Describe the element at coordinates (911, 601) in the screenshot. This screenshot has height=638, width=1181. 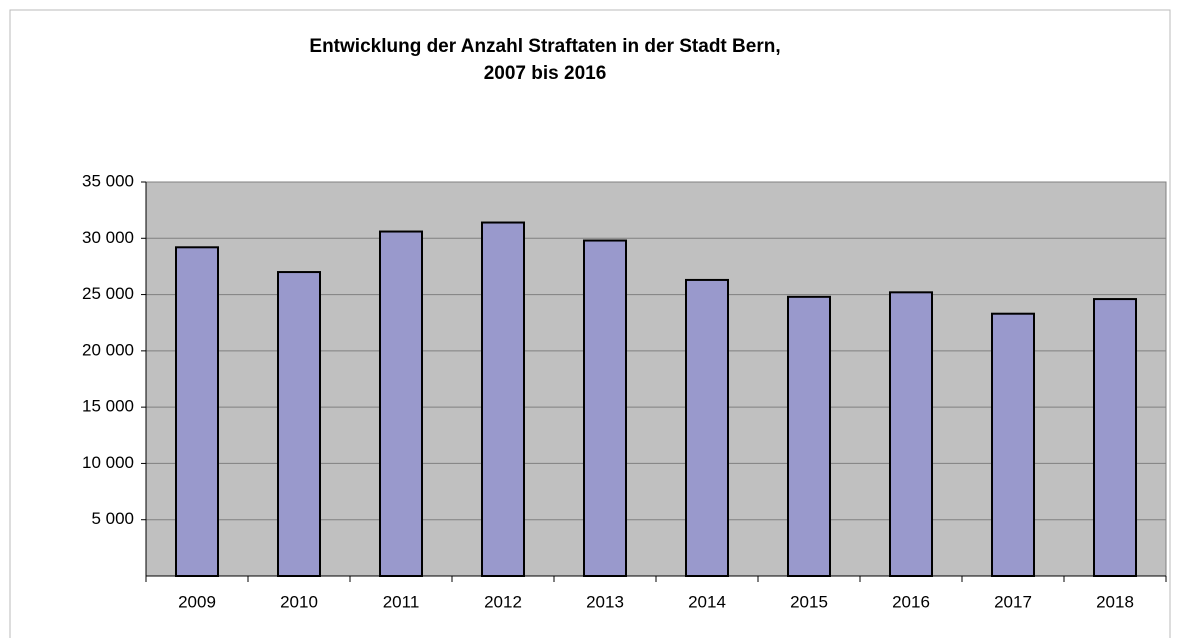
I see `x-tick-label: 2016` at that location.